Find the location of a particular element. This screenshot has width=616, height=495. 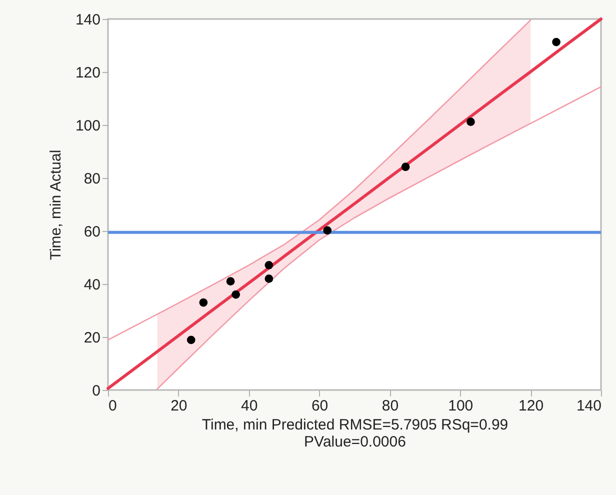

y-tick-label: 140 is located at coordinates (87, 20).